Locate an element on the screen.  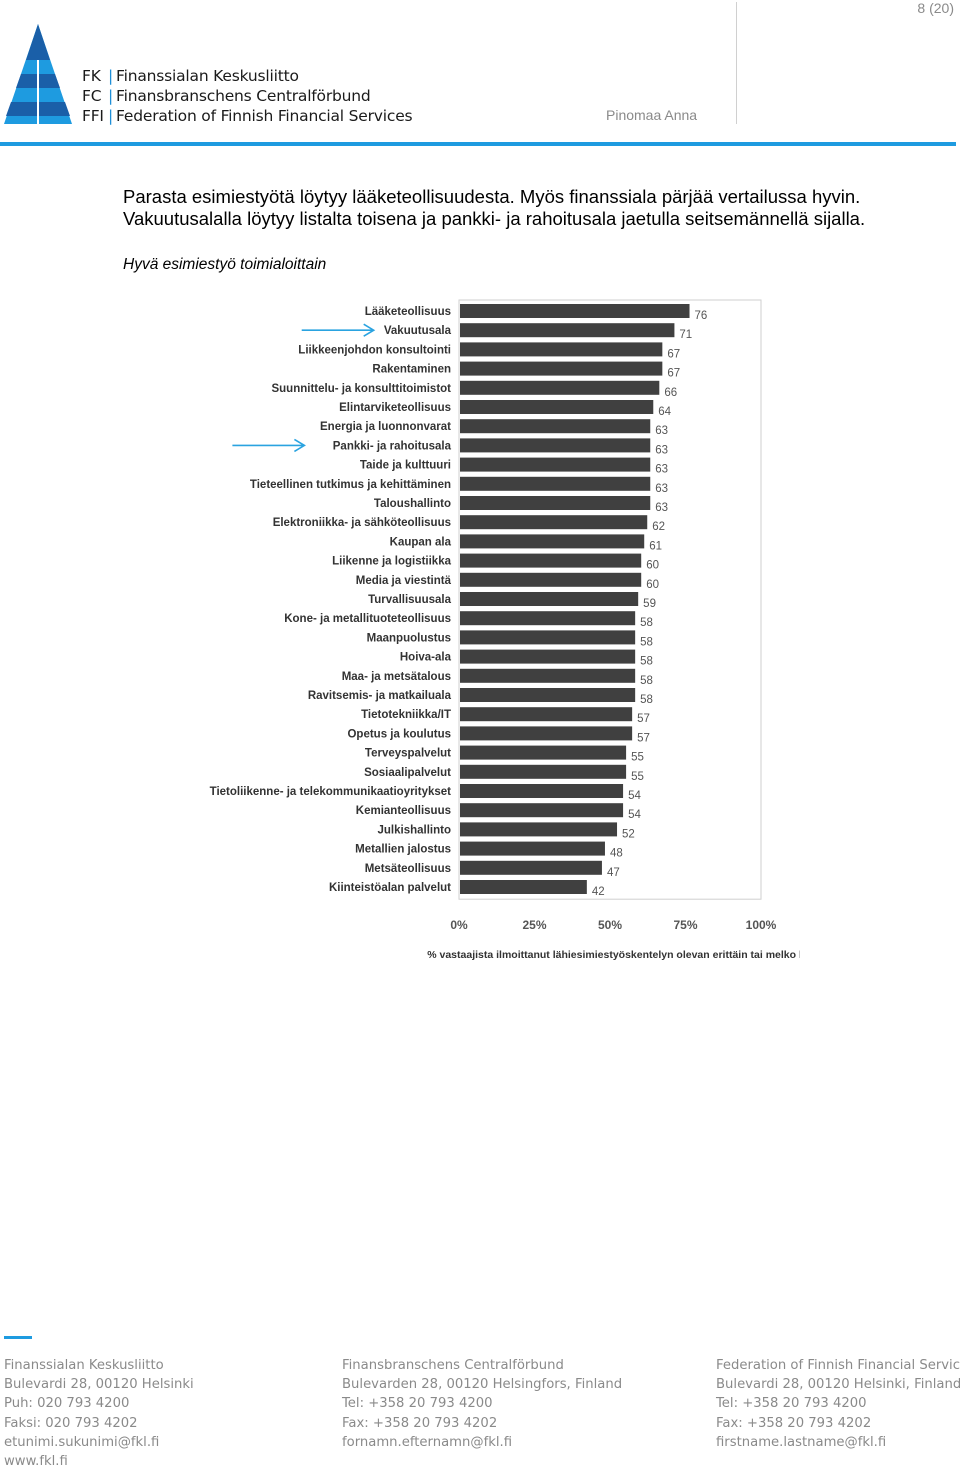
data-label: 64 is located at coordinates (664, 412).